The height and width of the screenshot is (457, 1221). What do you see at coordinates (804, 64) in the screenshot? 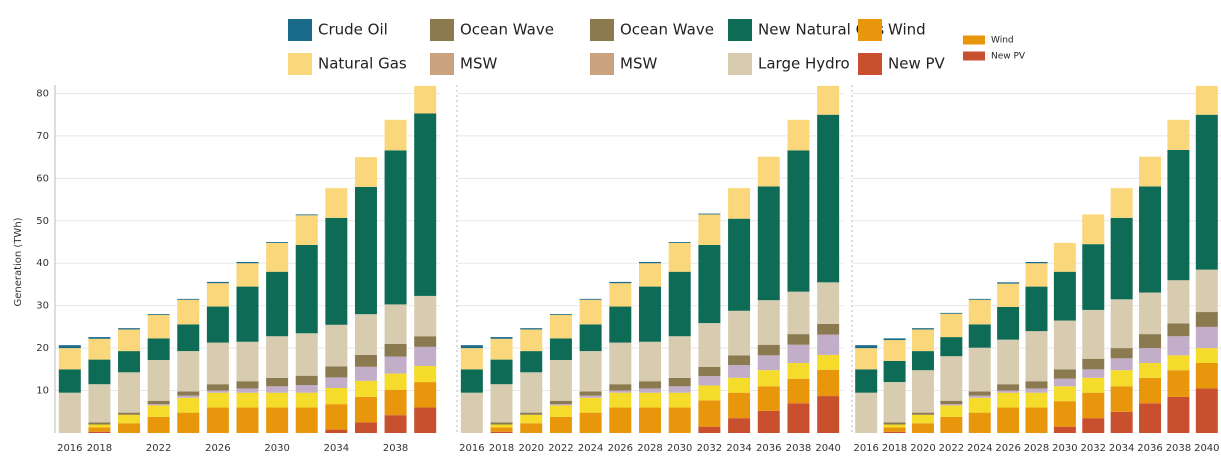
I see `legend-label: Large Hydro` at bounding box center [804, 64].